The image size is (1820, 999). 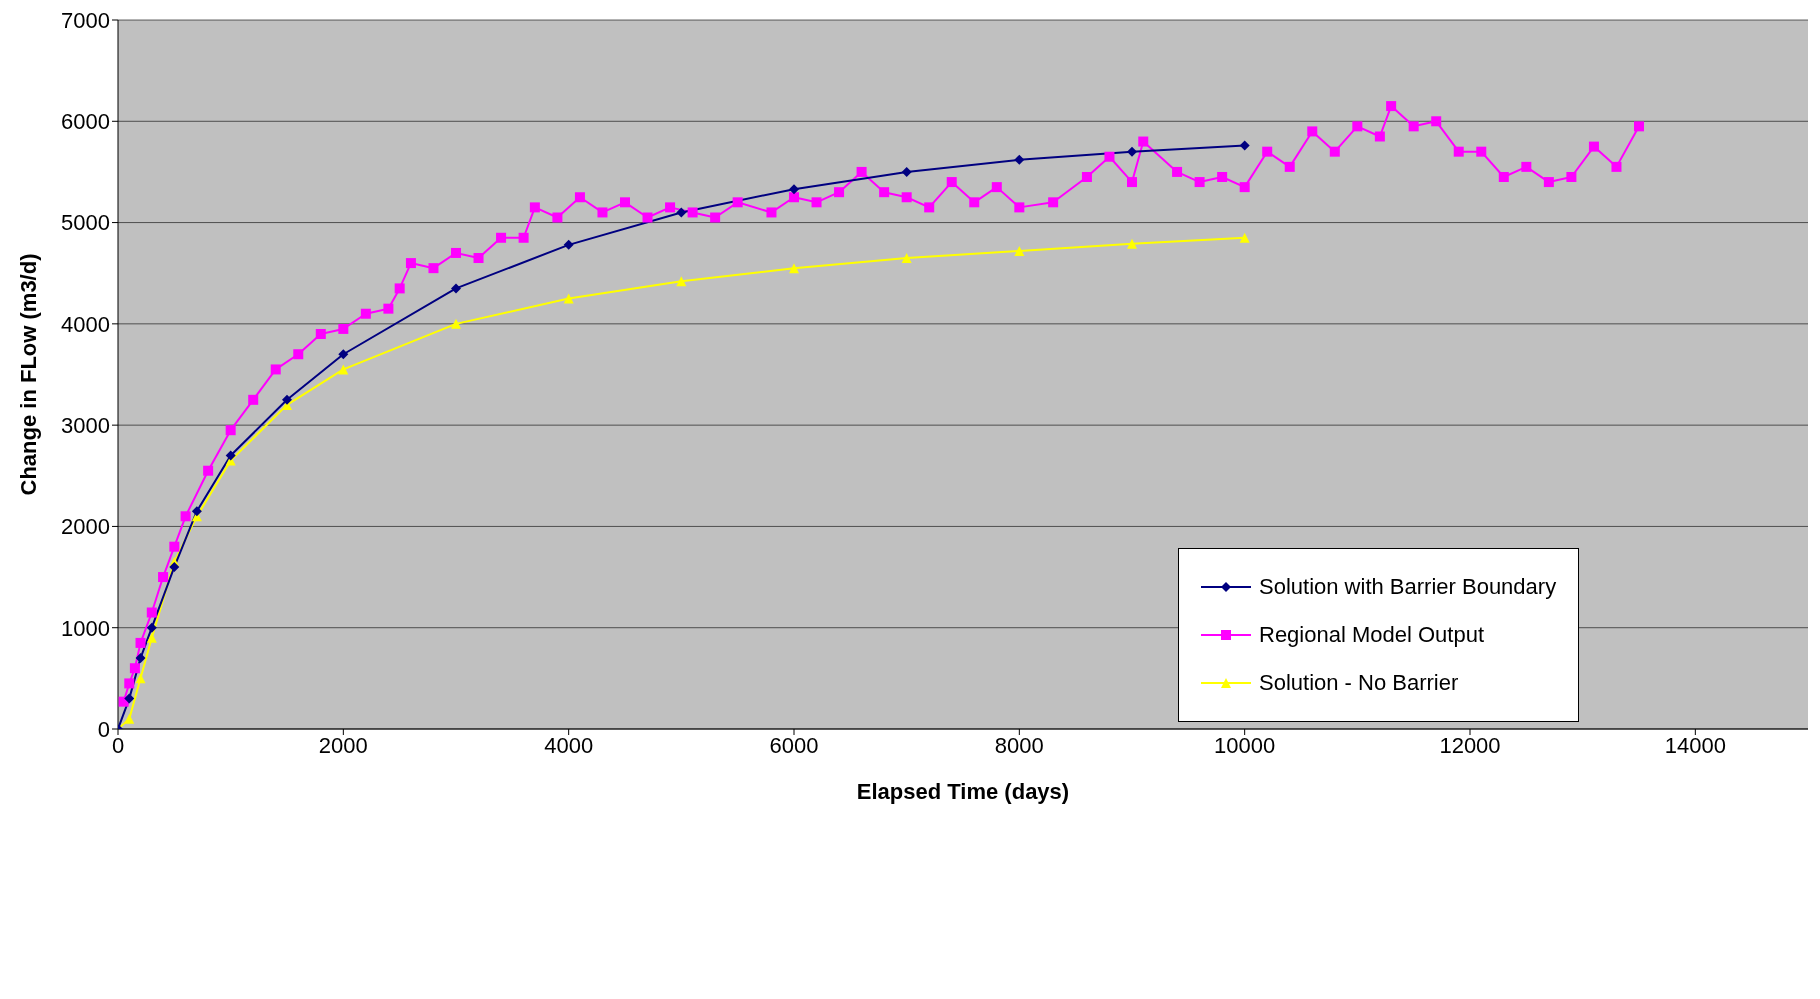 I want to click on x-tick-label: 6000, so click(x=794, y=745).